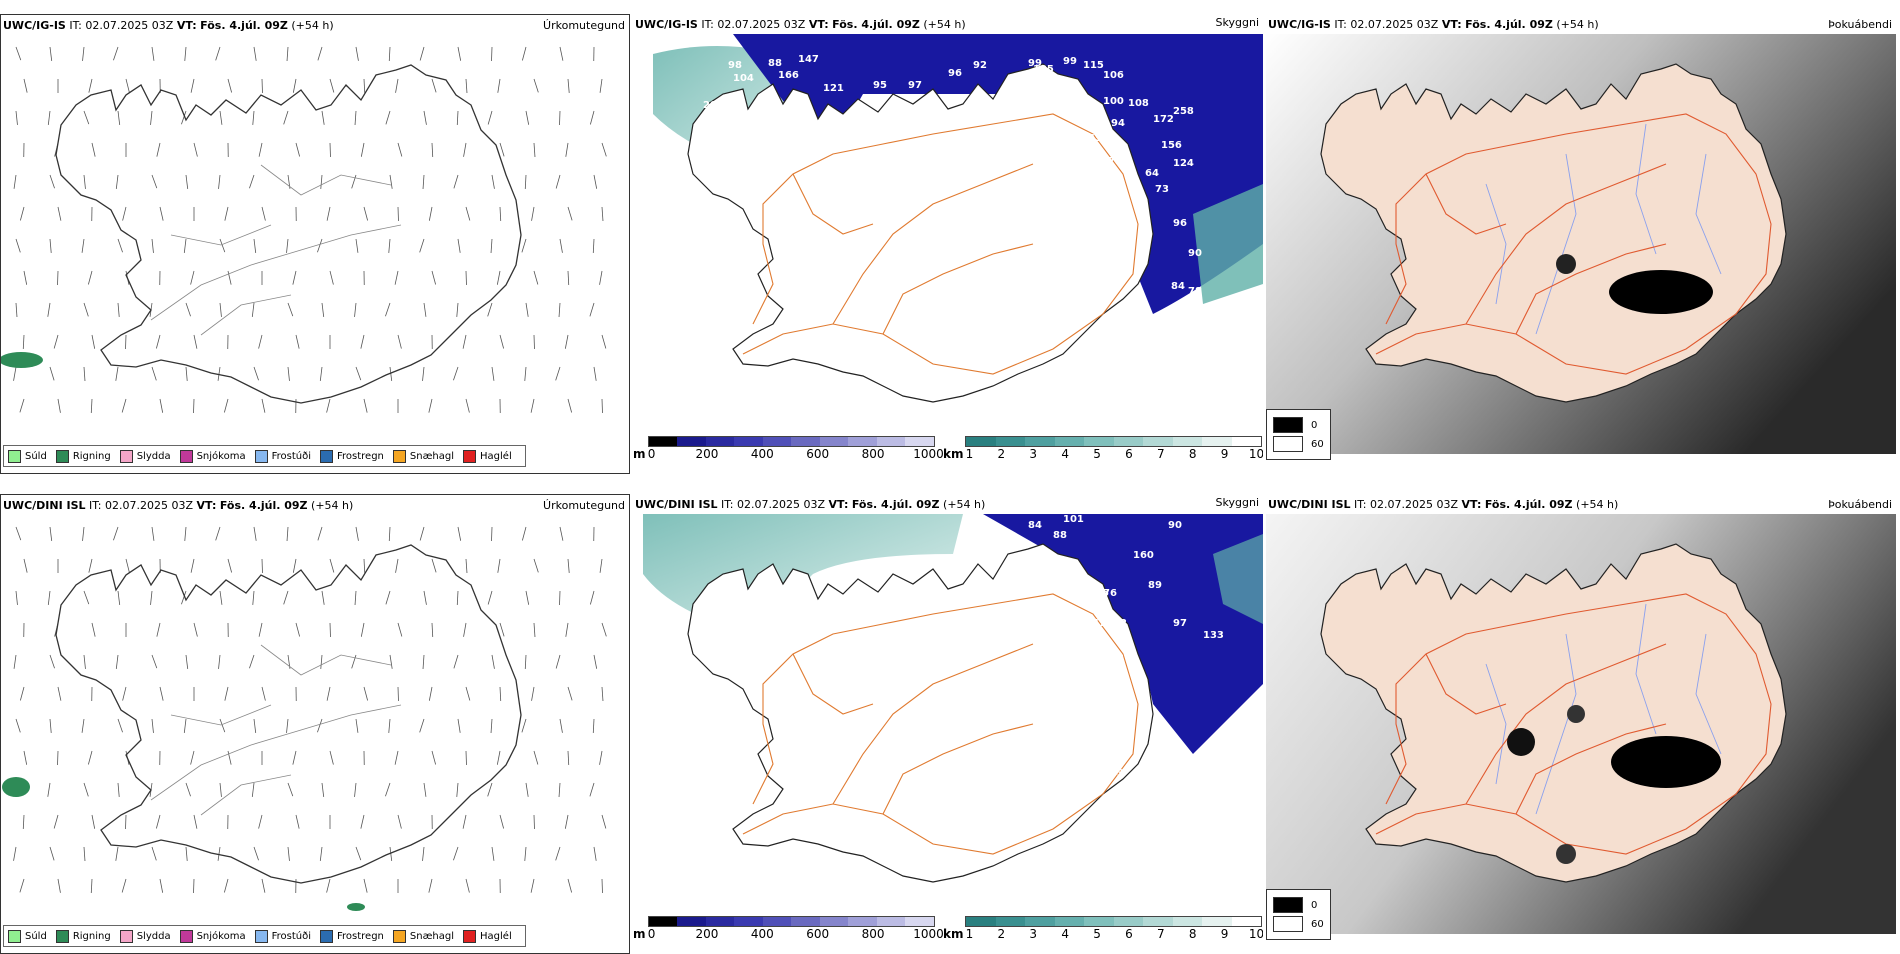  What do you see at coordinates (1155, 585) in the screenshot?
I see `visibility-value: 89` at bounding box center [1155, 585].